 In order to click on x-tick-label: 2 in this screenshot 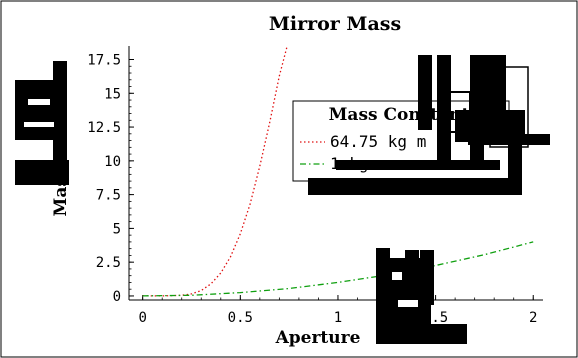, I will do `click(533, 318)`.